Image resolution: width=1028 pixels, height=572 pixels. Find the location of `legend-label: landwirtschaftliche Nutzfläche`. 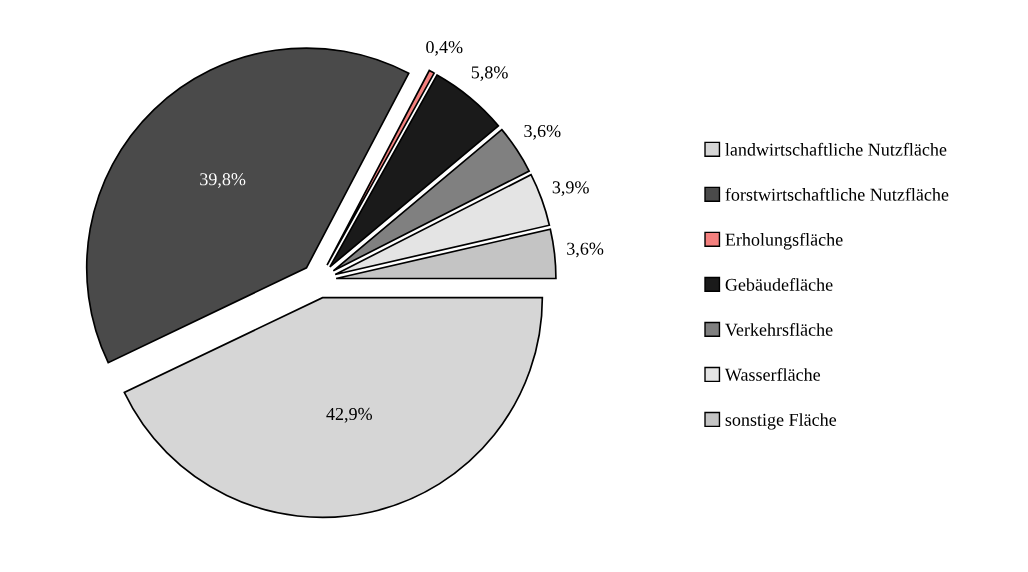

legend-label: landwirtschaftliche Nutzfläche is located at coordinates (836, 149).